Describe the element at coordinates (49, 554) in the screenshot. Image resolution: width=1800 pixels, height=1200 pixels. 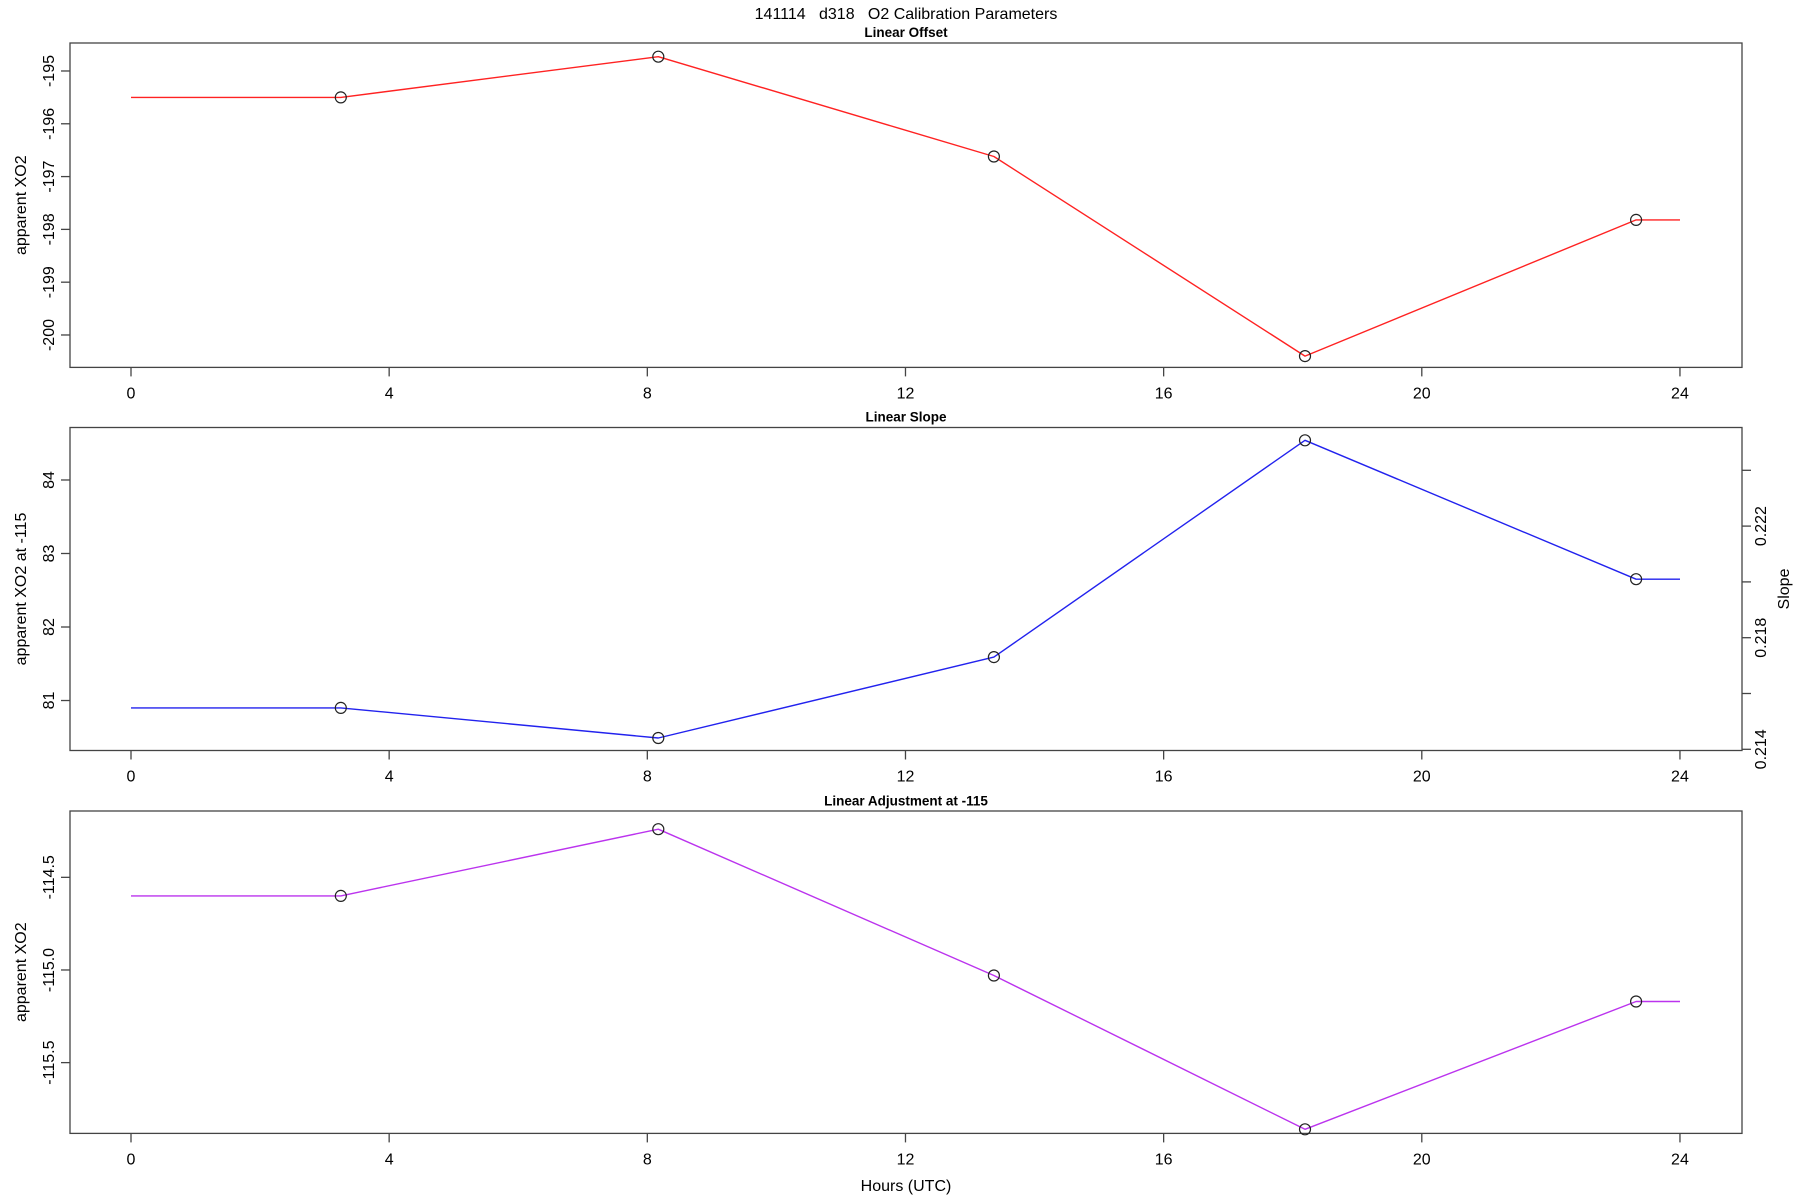
I see `y-tick-label: 83` at that location.